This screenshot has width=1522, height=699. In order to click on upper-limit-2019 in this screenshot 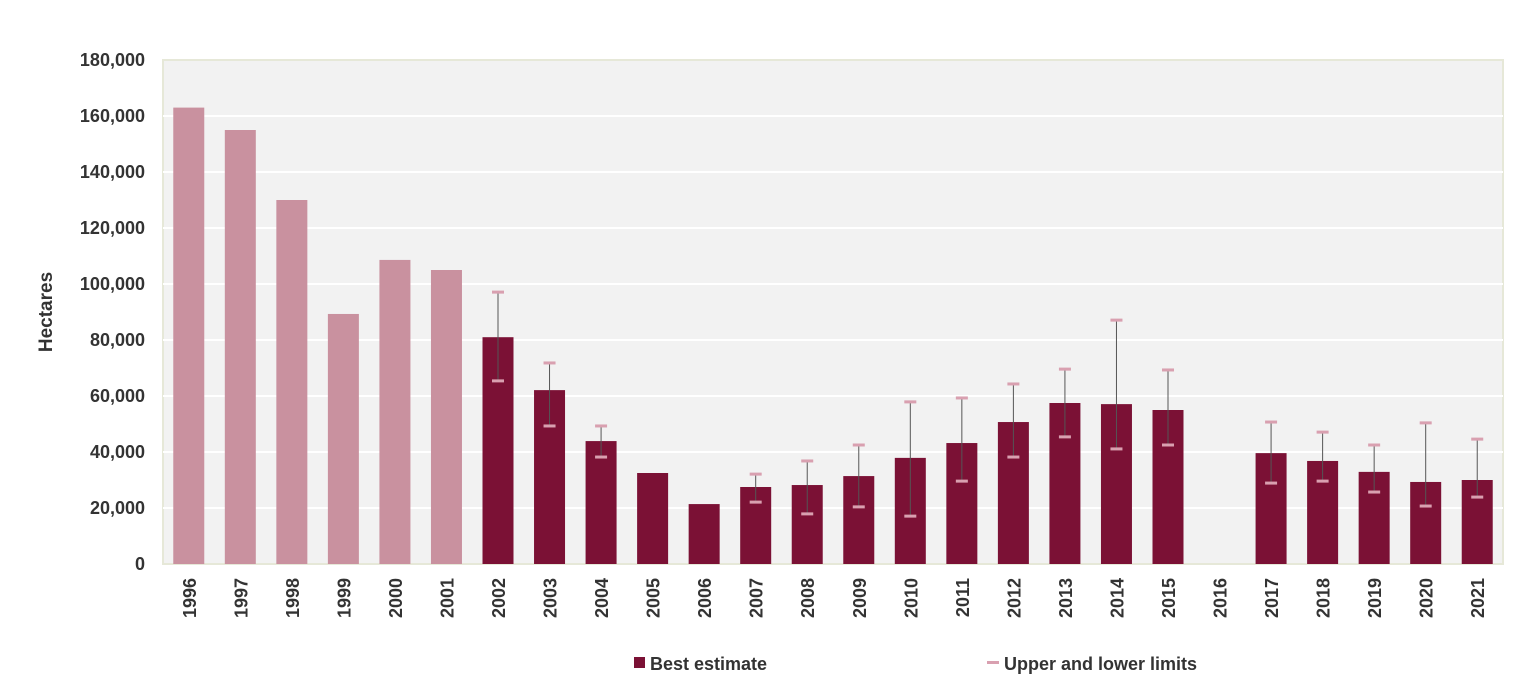, I will do `click(1374, 445)`.